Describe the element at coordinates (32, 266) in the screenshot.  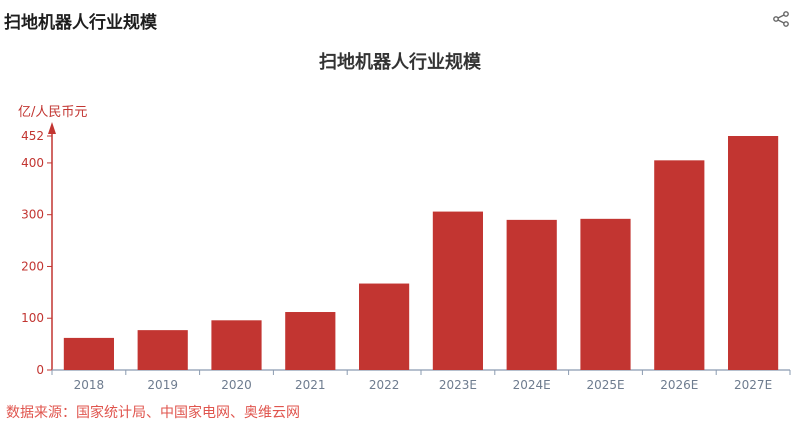
I see `y-tick-label: 200` at that location.